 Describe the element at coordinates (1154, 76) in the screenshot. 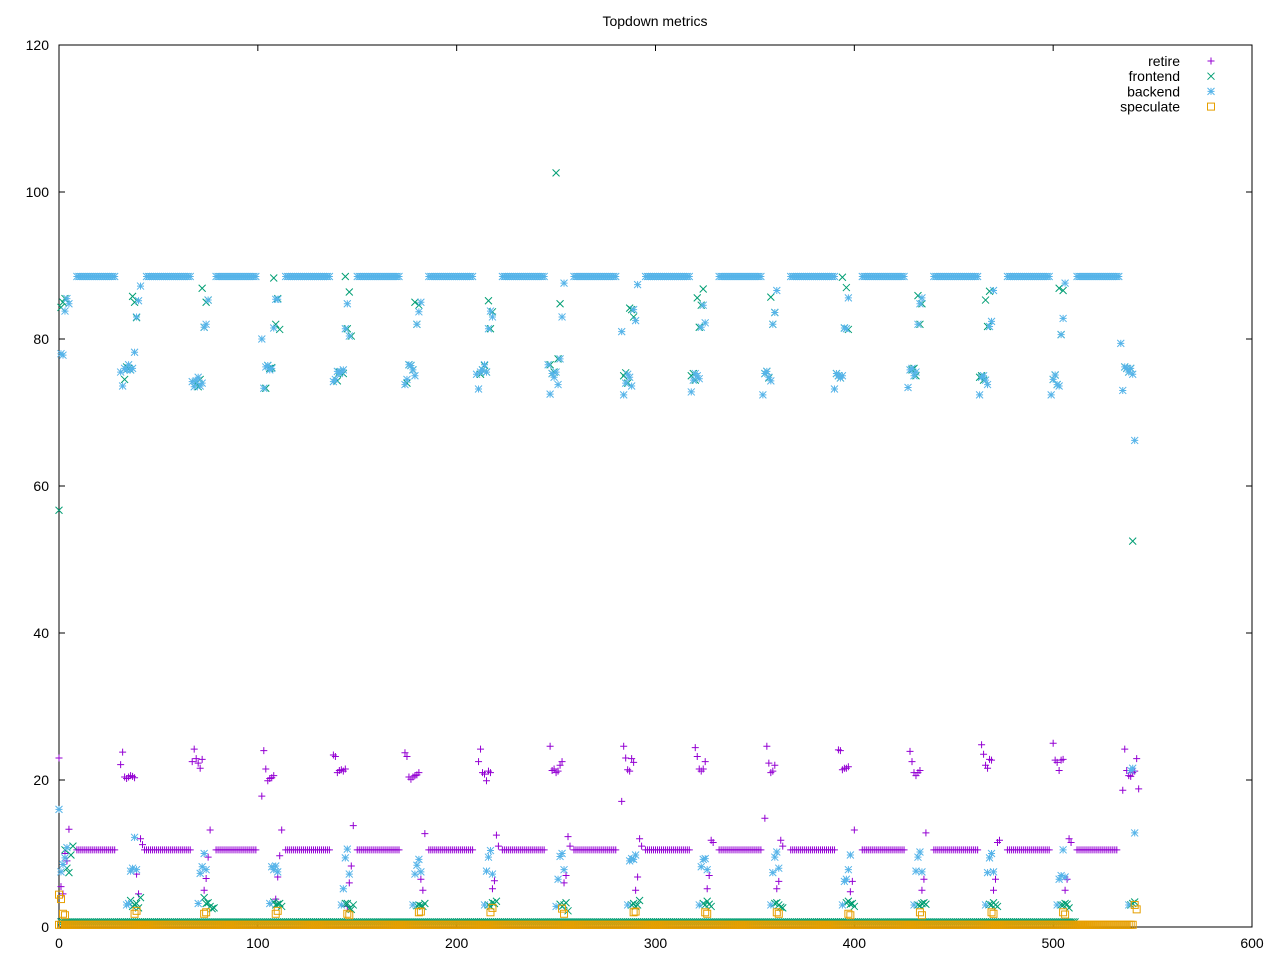

I see `legend-label-frontend: frontend` at that location.